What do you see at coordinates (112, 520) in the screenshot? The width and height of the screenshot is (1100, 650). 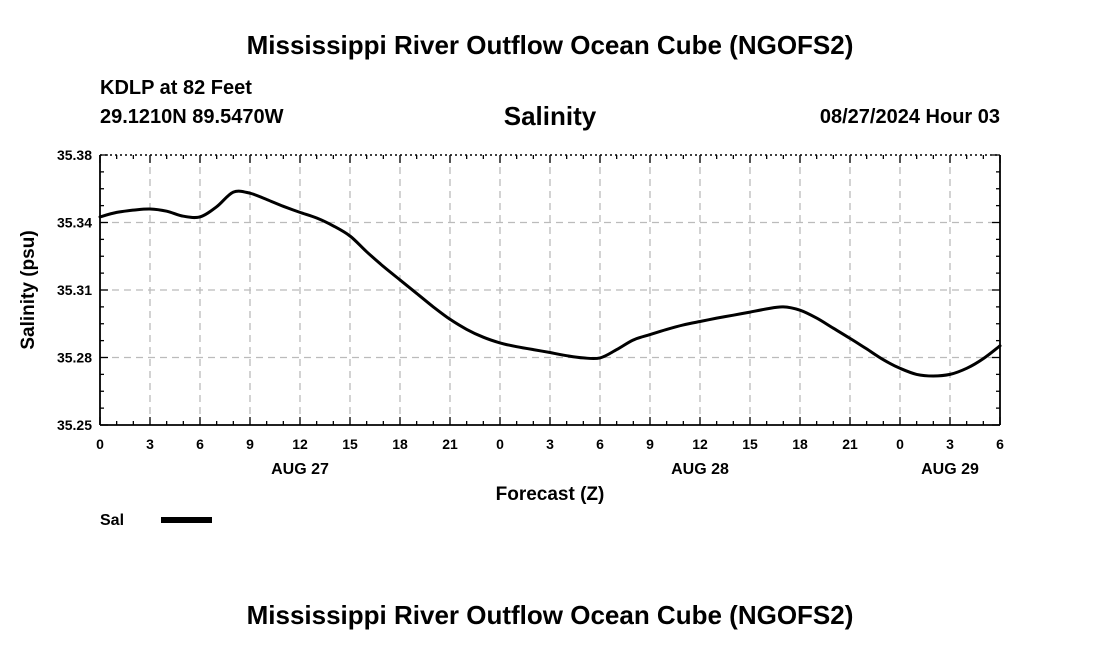 I see `legend-label-sal: Sal` at bounding box center [112, 520].